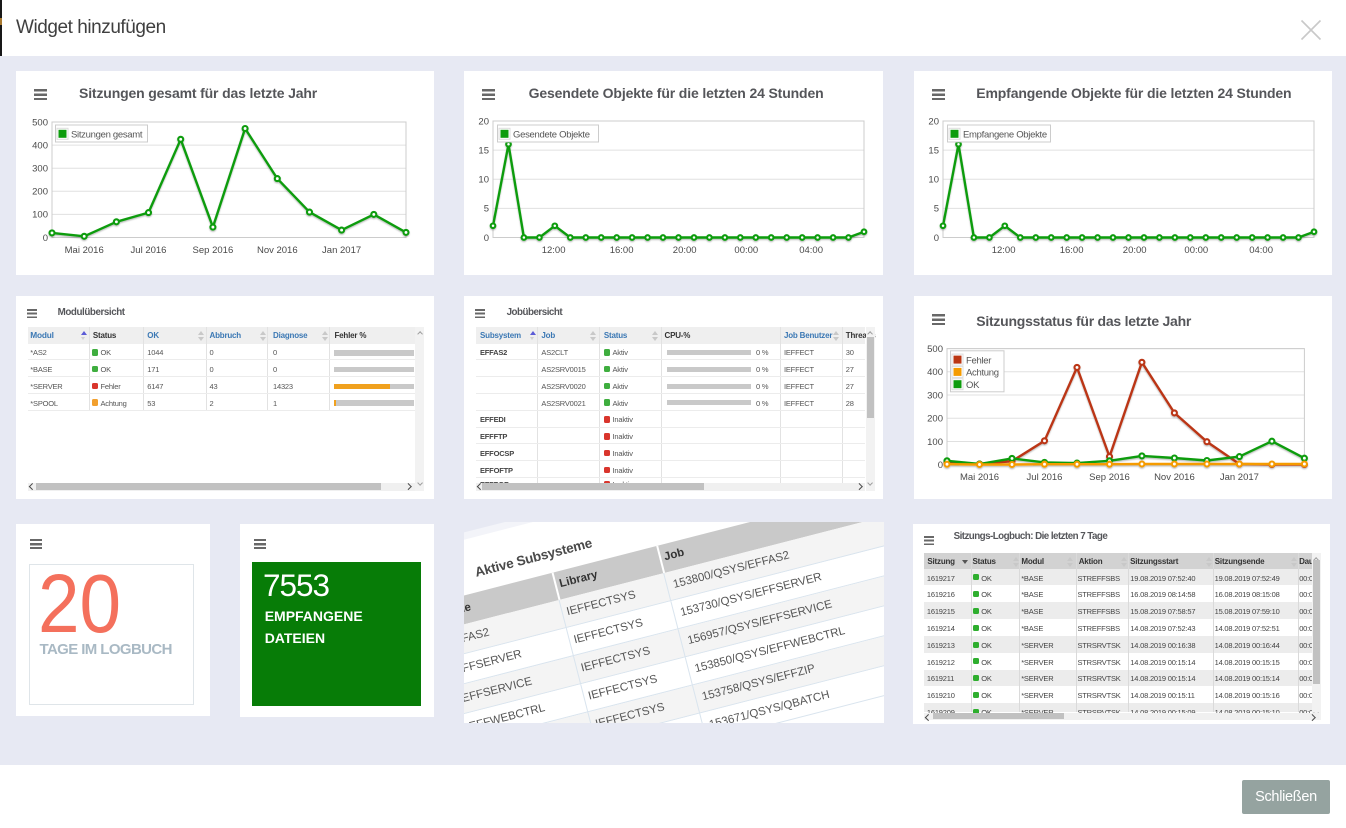 Image resolution: width=1346 pixels, height=828 pixels. I want to click on svg-text: Fehler, so click(978, 360).